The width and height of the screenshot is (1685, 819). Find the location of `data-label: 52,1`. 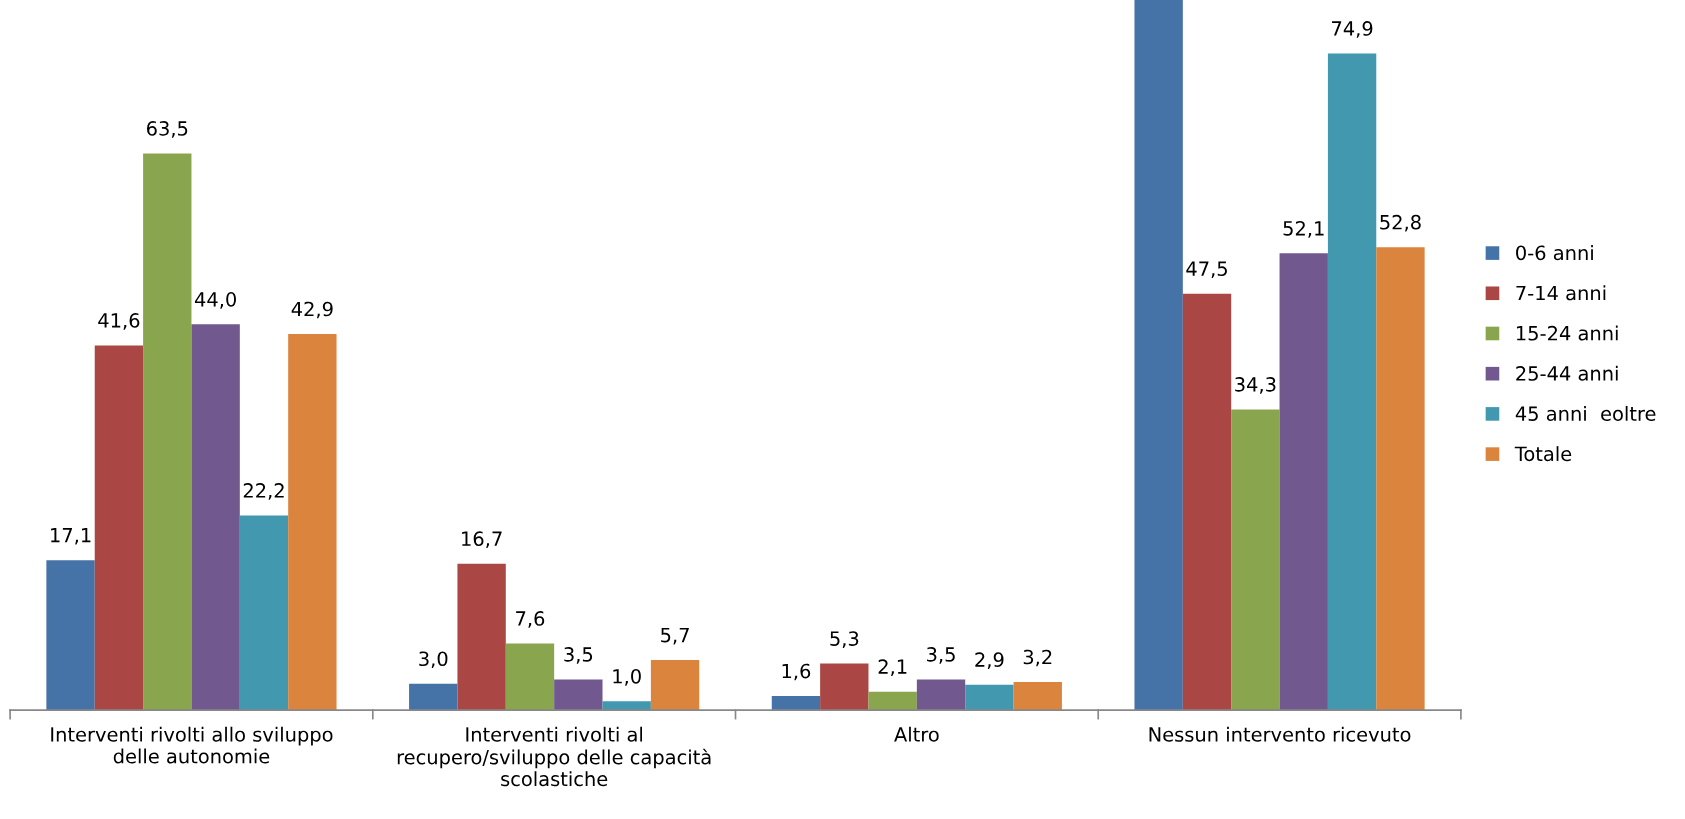

data-label: 52,1 is located at coordinates (1303, 229).